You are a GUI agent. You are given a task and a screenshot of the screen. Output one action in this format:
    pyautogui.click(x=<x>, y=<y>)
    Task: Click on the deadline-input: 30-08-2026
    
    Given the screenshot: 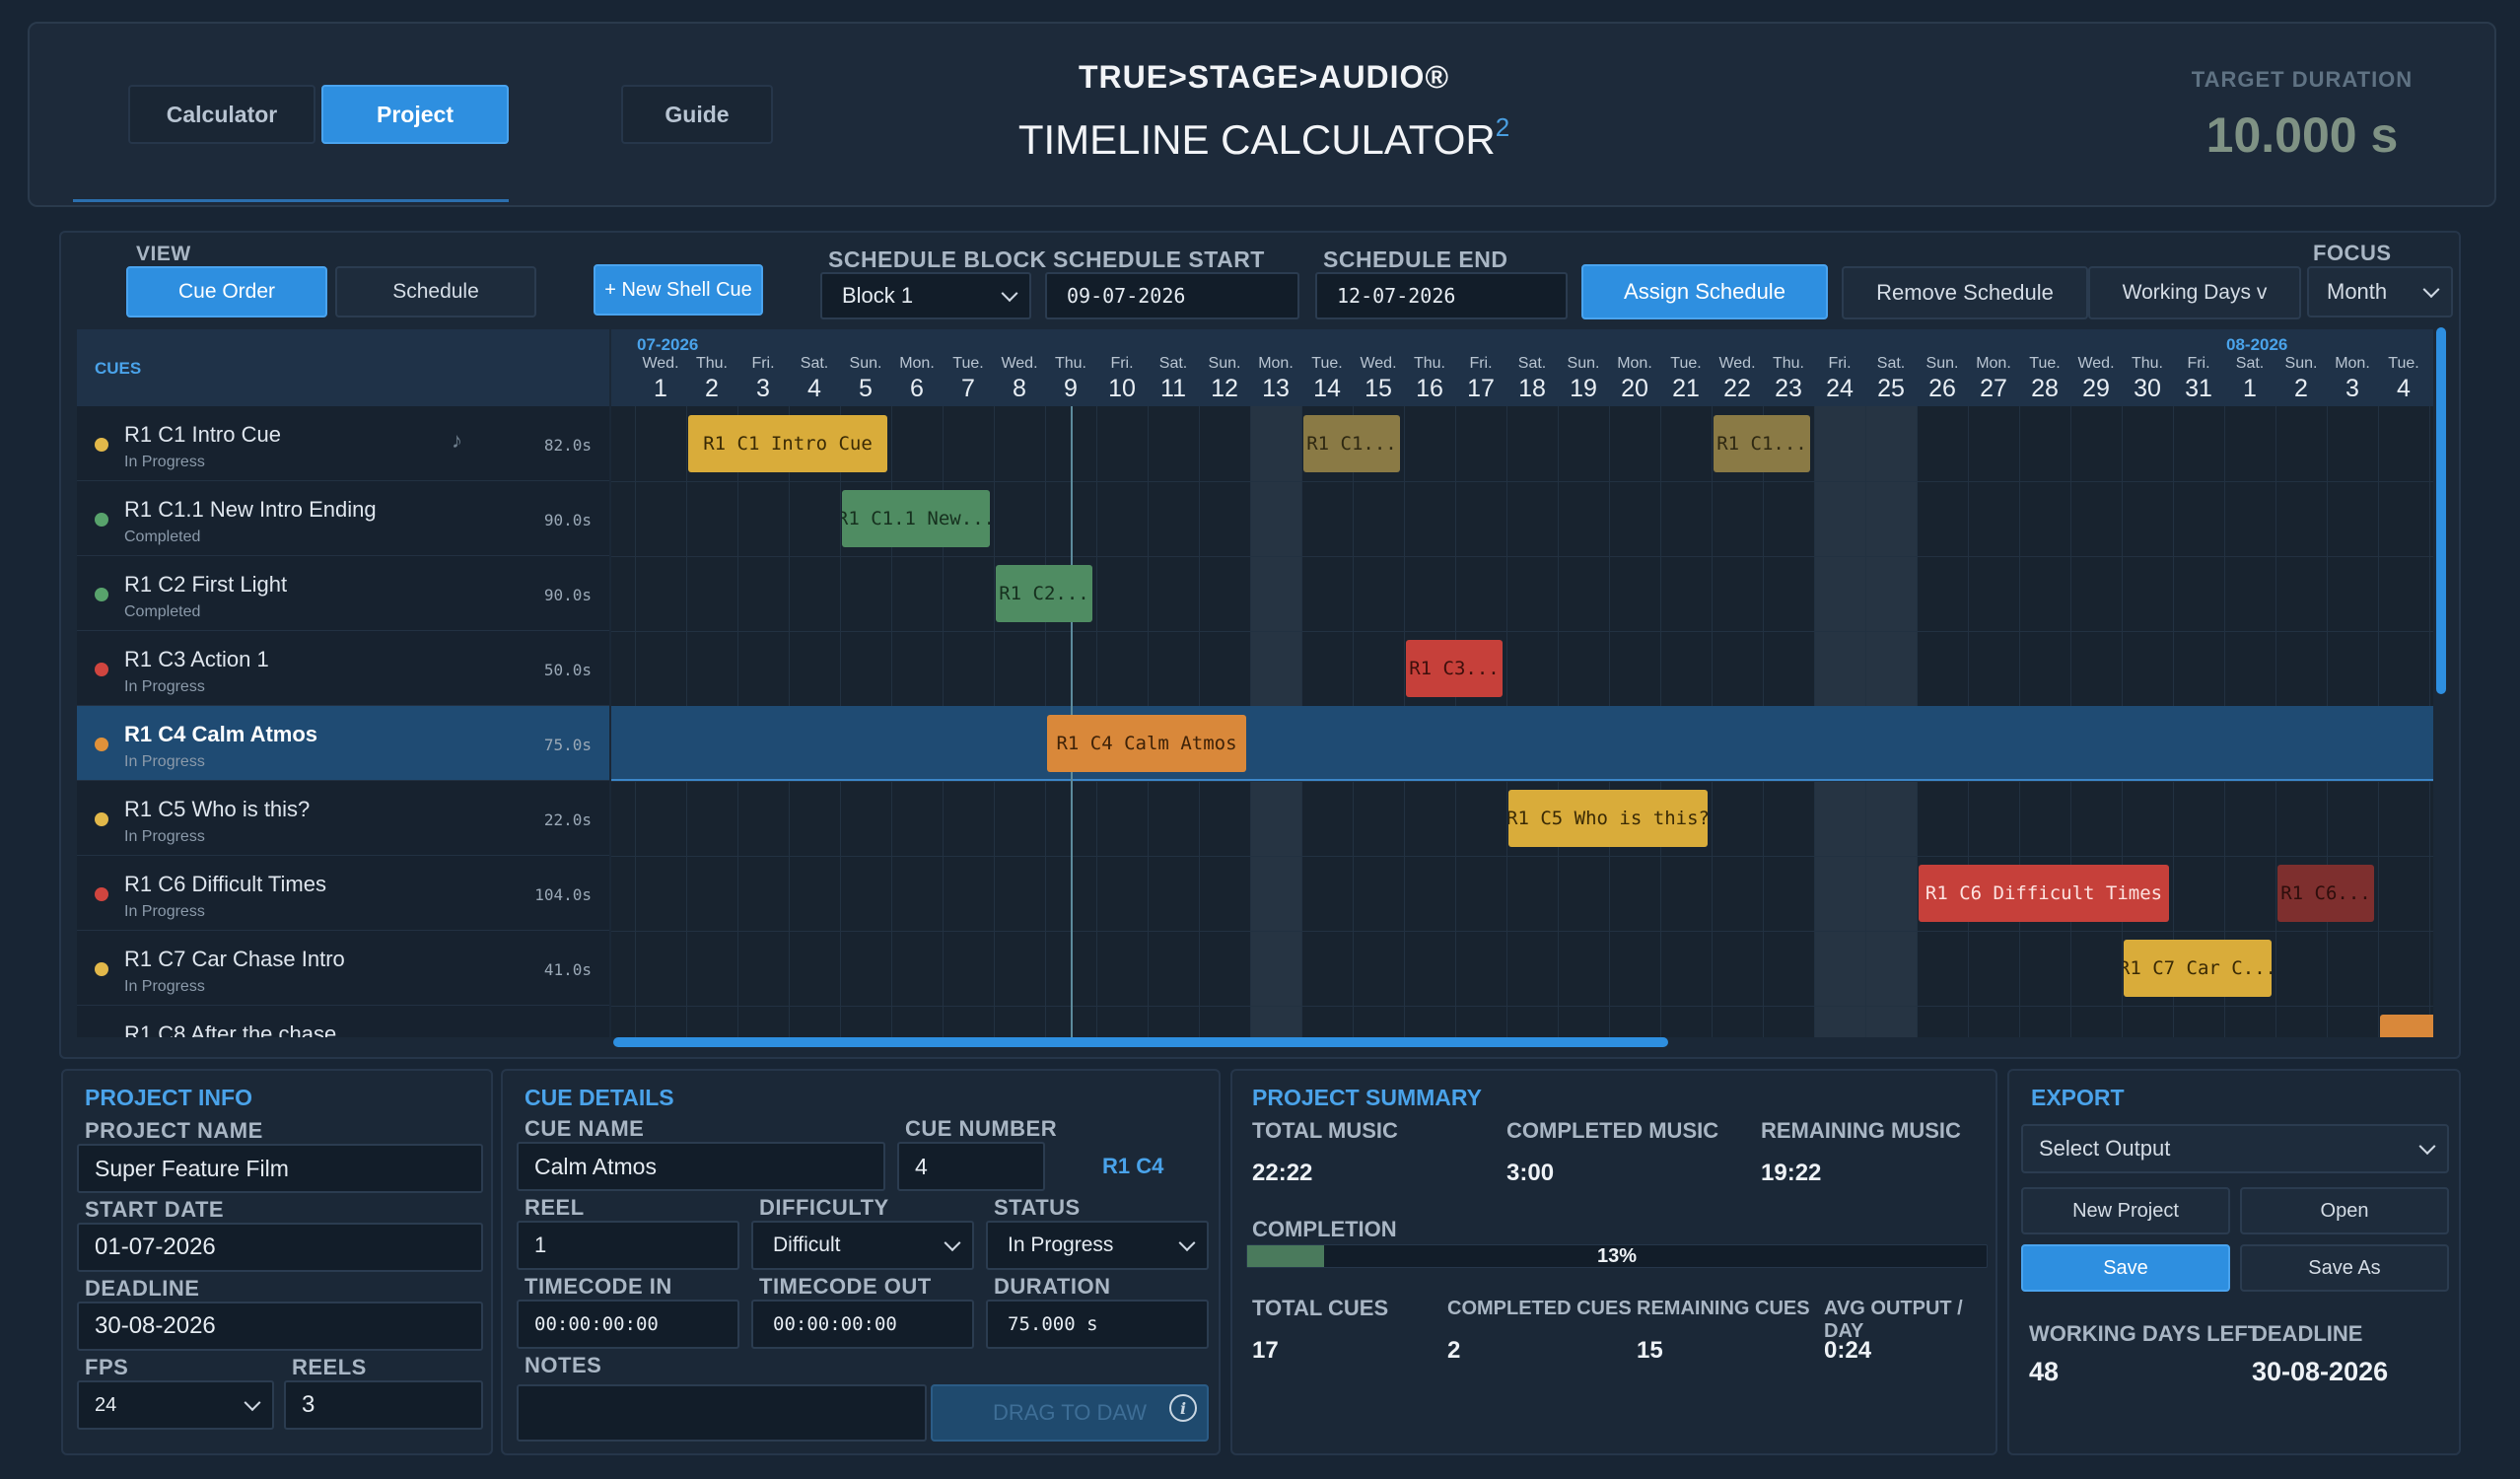 What is the action you would take?
    pyautogui.click(x=280, y=1326)
    